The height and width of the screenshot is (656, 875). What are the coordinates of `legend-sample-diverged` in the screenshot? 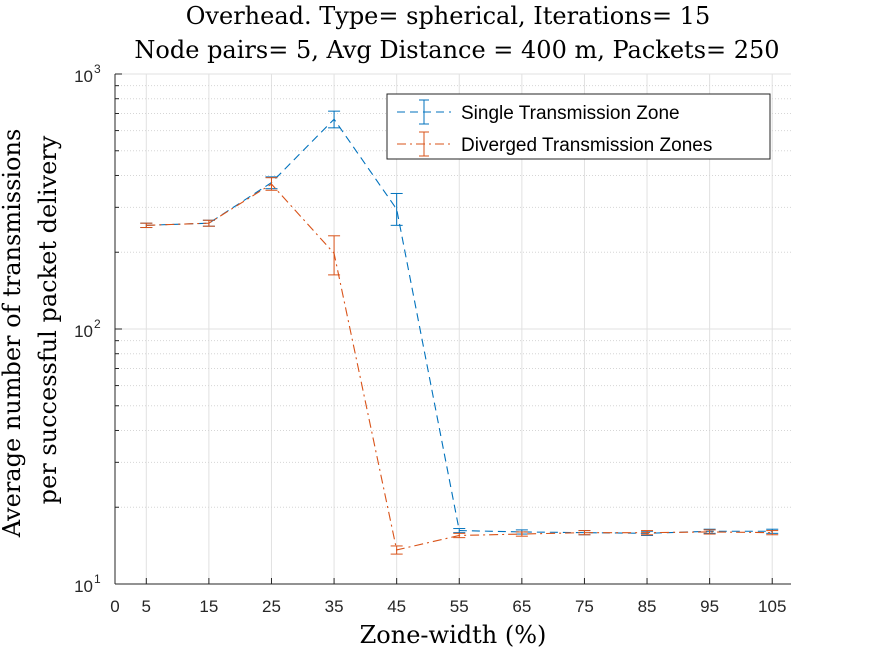 It's located at (424, 144).